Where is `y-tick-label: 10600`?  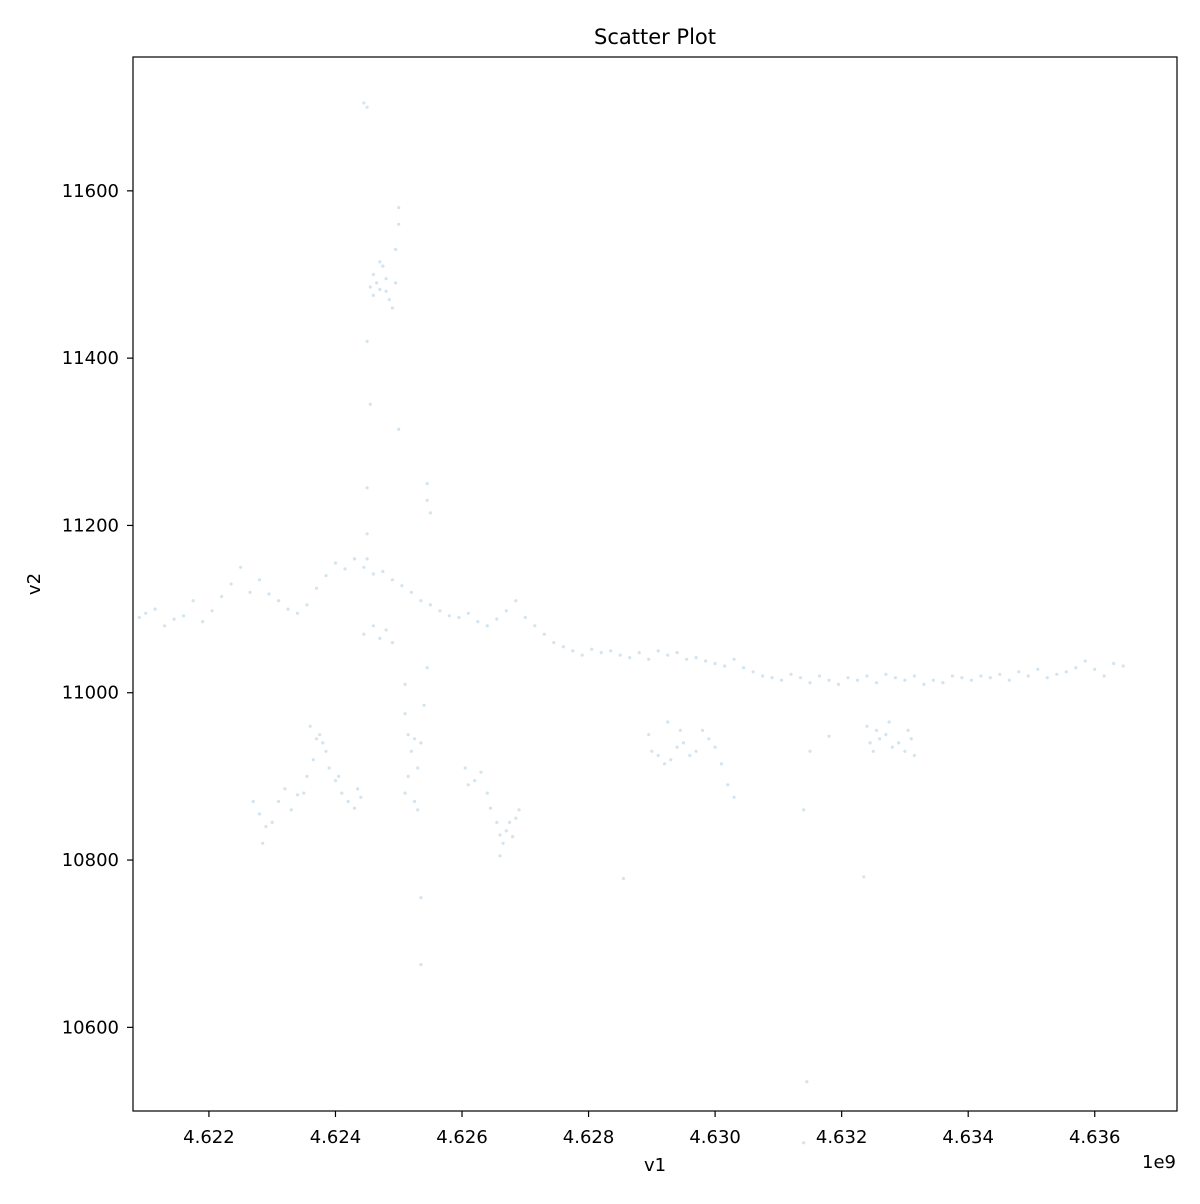
y-tick-label: 10600 is located at coordinates (90, 1027).